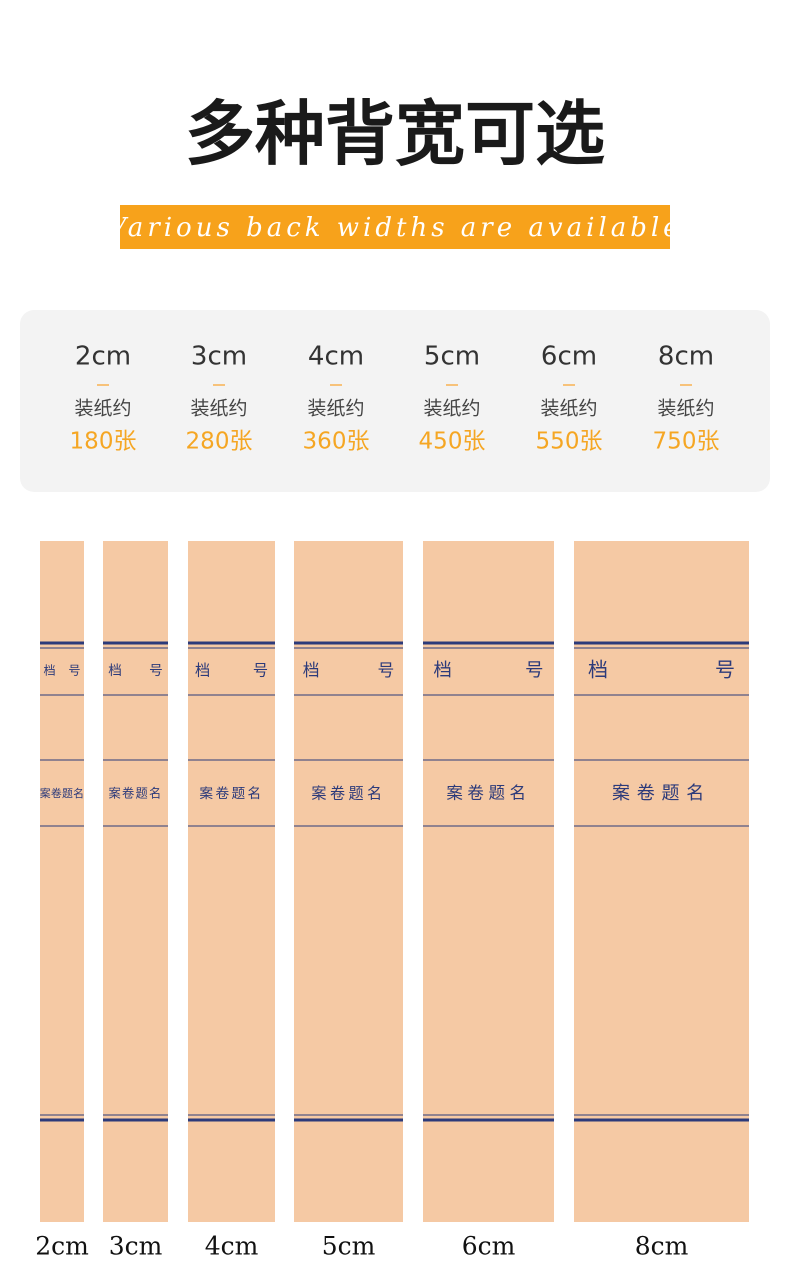 The width and height of the screenshot is (790, 1288). What do you see at coordinates (569, 357) in the screenshot?
I see `option-width: 6cm` at bounding box center [569, 357].